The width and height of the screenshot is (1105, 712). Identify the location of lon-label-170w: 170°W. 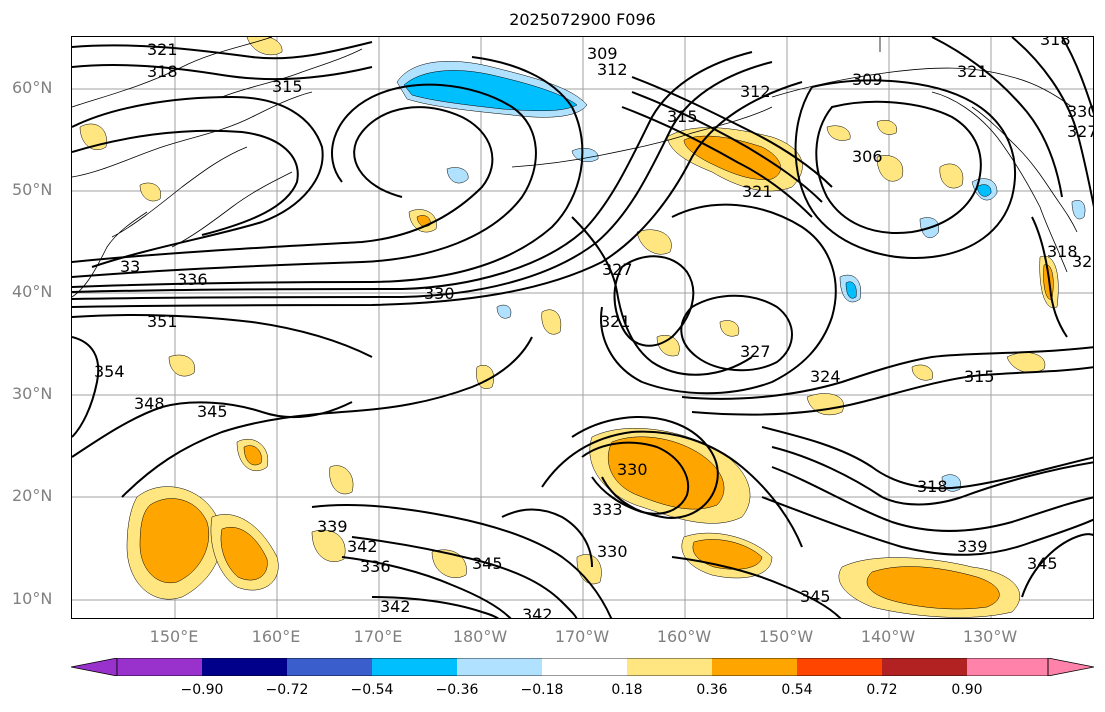
(582, 636).